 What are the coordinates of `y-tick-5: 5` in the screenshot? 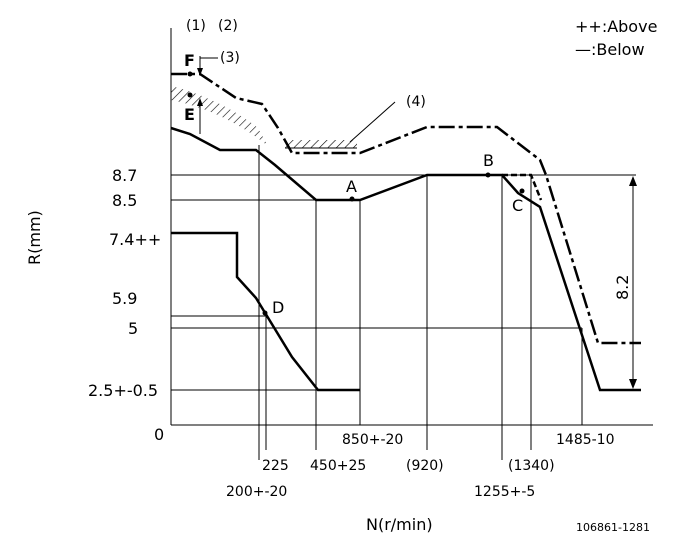 It's located at (133, 328).